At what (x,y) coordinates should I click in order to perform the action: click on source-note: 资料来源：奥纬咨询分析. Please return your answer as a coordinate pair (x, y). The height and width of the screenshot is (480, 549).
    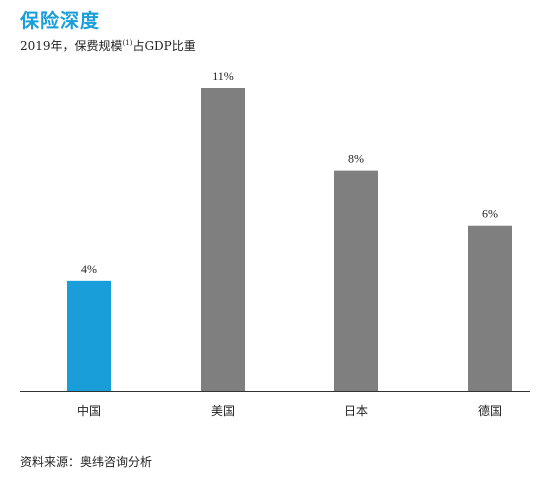
    Looking at the image, I should click on (86, 462).